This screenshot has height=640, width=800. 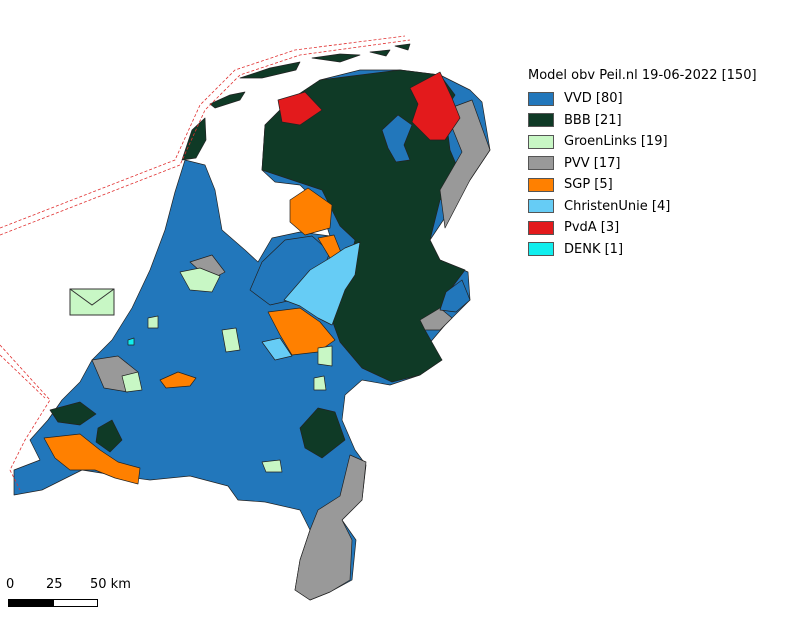 What do you see at coordinates (617, 206) in the screenshot?
I see `legend-label: ChristenUnie [4]` at bounding box center [617, 206].